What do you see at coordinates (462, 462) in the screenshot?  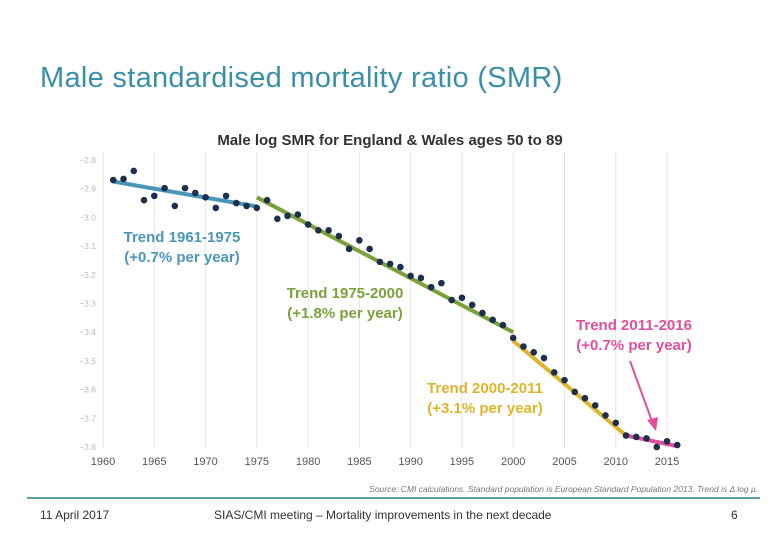 I see `x-tick-label: 1995` at bounding box center [462, 462].